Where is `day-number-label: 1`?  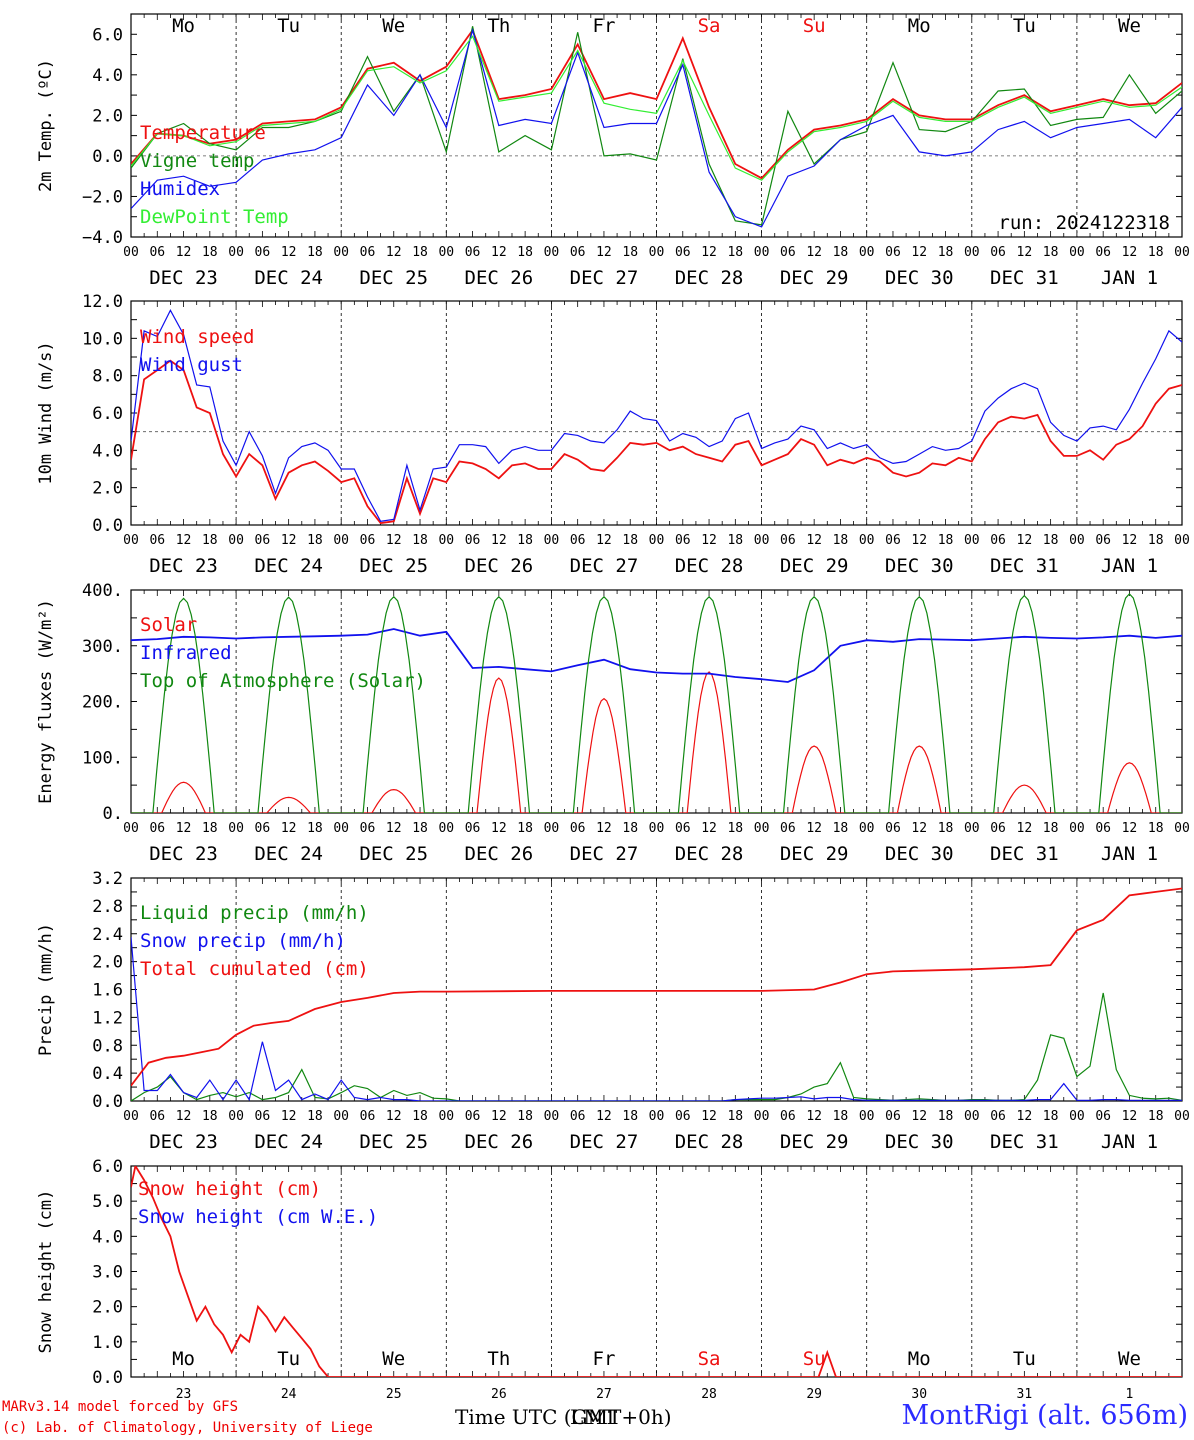 day-number-label: 1 is located at coordinates (1130, 1394).